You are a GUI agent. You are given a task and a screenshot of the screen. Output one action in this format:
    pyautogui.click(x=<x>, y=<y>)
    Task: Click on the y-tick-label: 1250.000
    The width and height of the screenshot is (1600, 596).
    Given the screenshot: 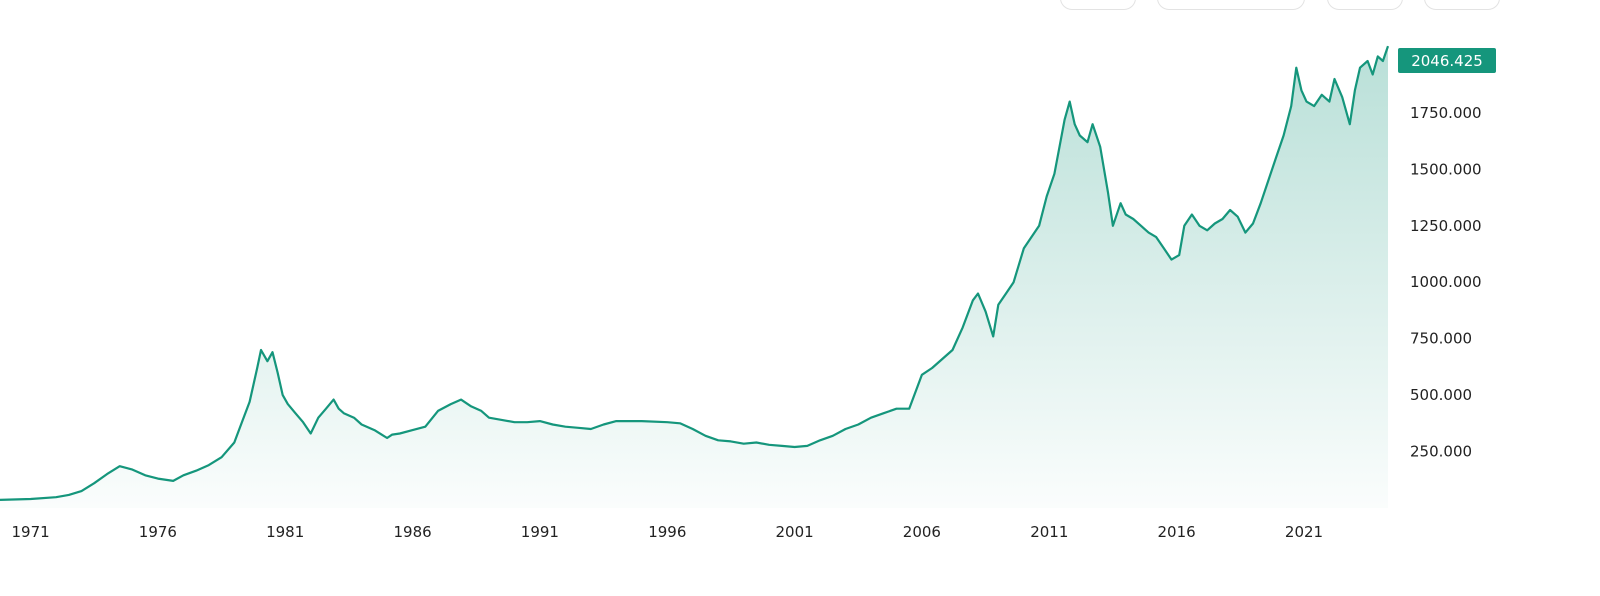 What is the action you would take?
    pyautogui.click(x=1446, y=226)
    